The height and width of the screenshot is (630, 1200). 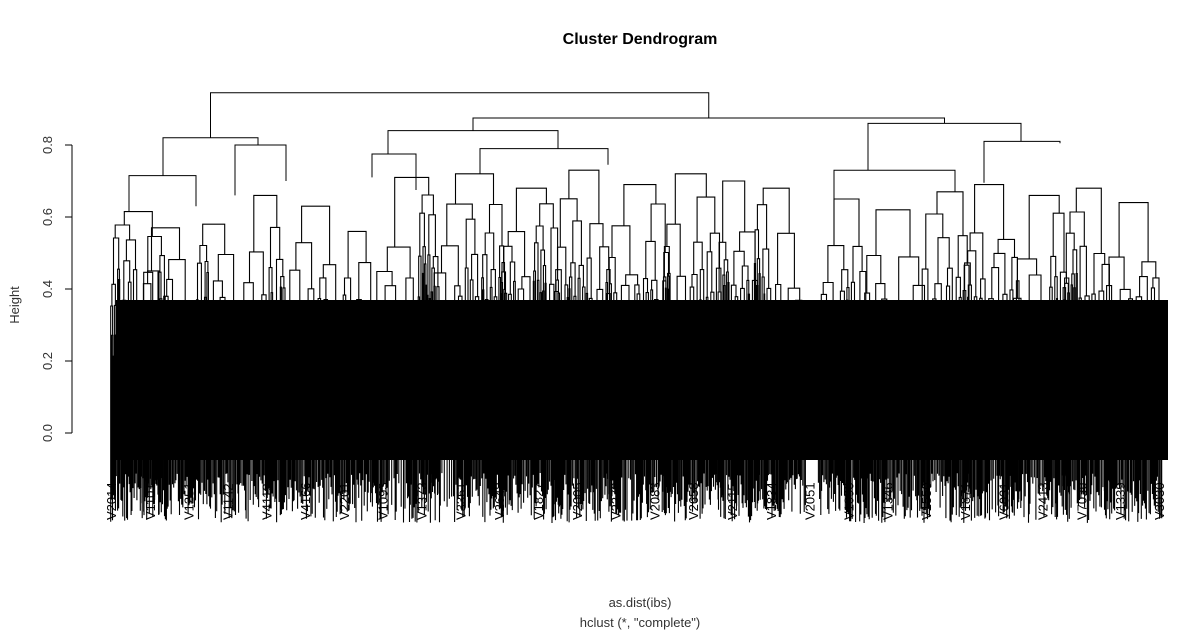 What do you see at coordinates (849, 501) in the screenshot?
I see `leaf-label: V1090` at bounding box center [849, 501].